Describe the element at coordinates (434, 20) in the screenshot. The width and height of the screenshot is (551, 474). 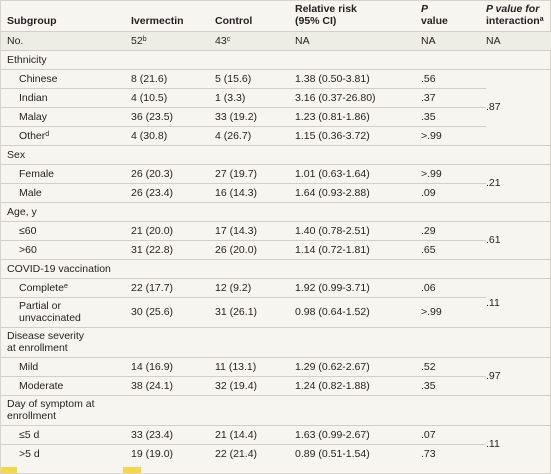
I see `header-p-line2: value` at that location.